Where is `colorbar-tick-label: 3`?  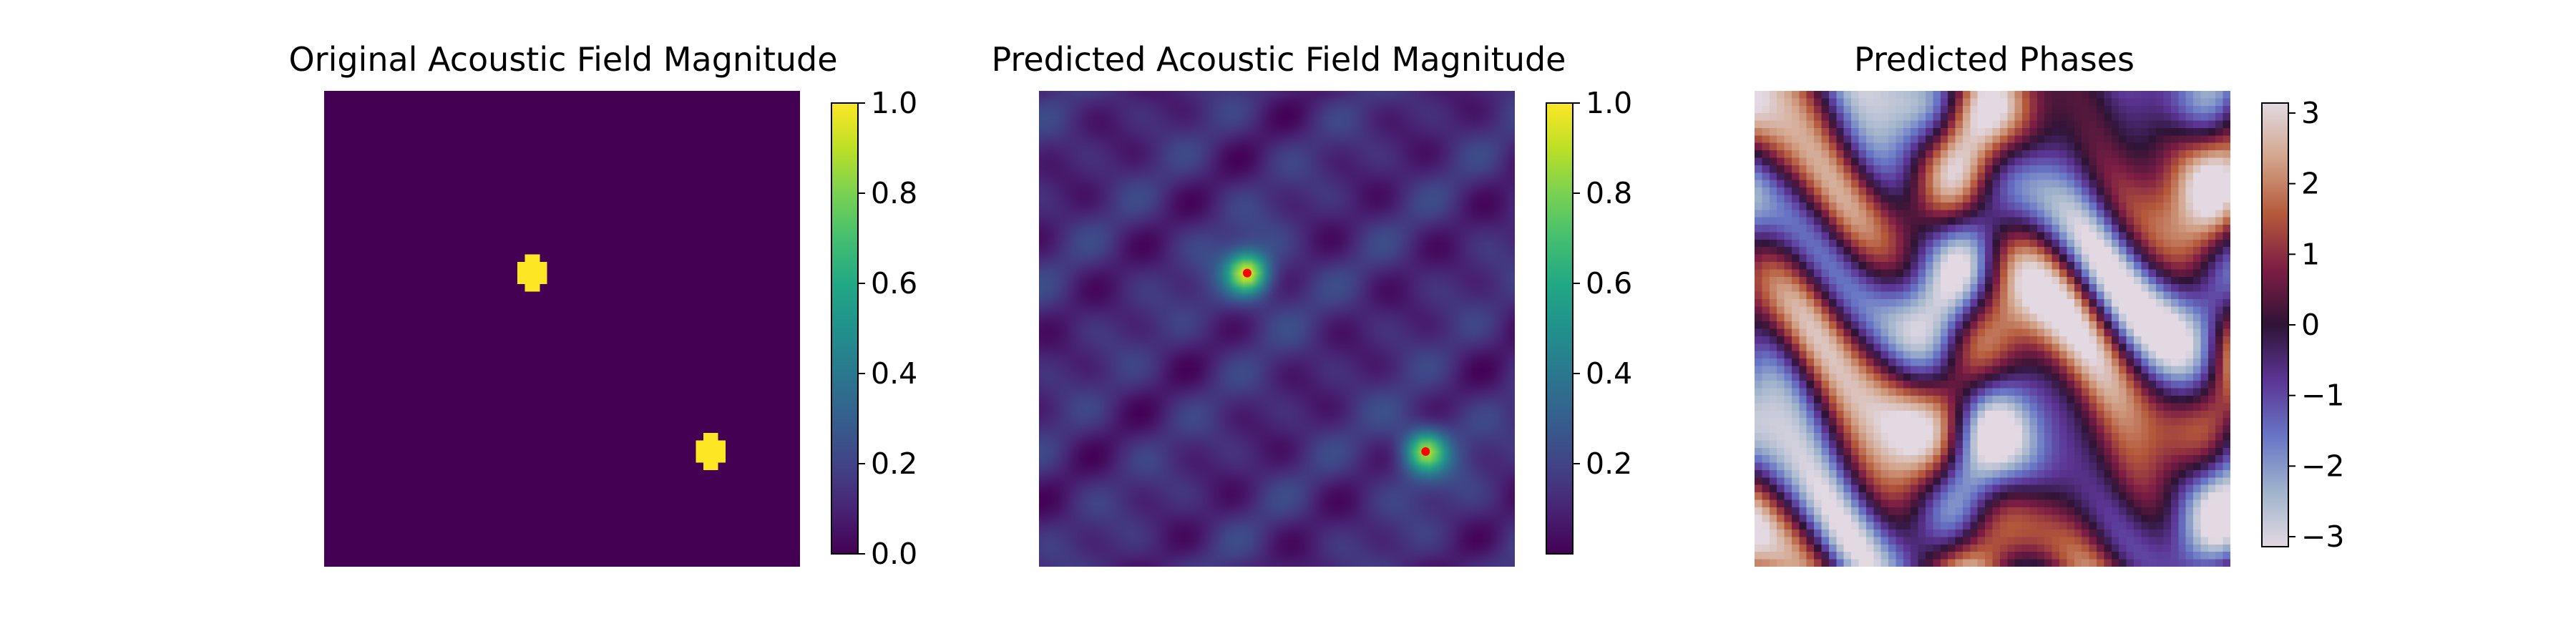
colorbar-tick-label: 3 is located at coordinates (2310, 113).